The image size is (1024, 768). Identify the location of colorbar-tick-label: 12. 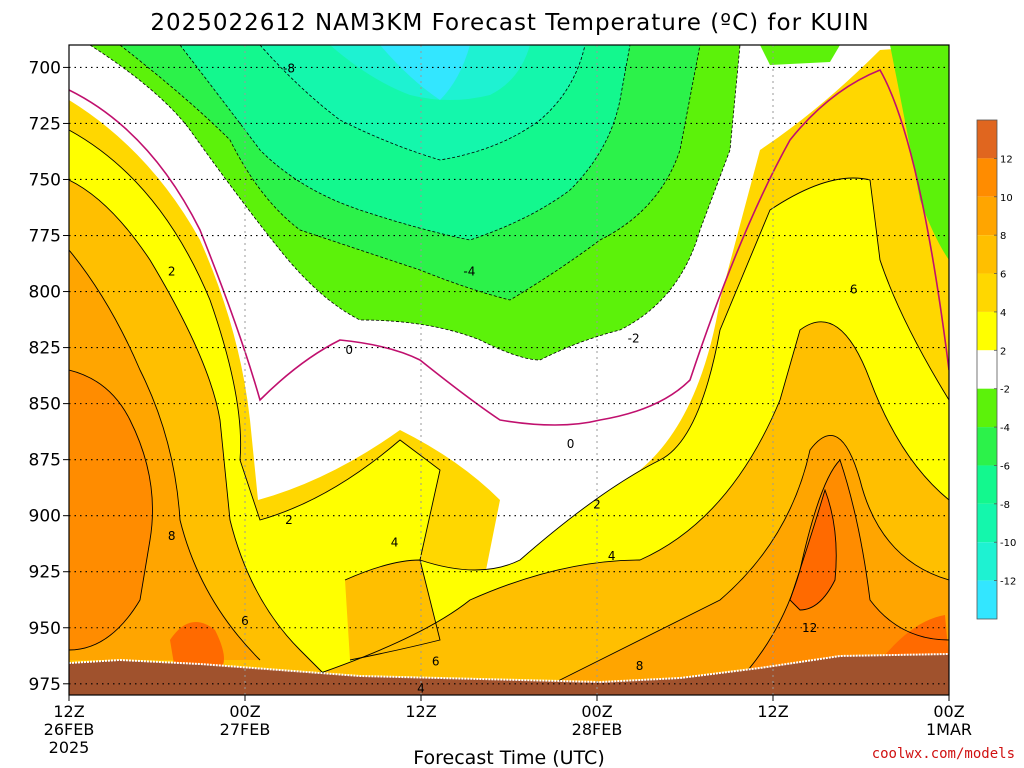
(1006, 159).